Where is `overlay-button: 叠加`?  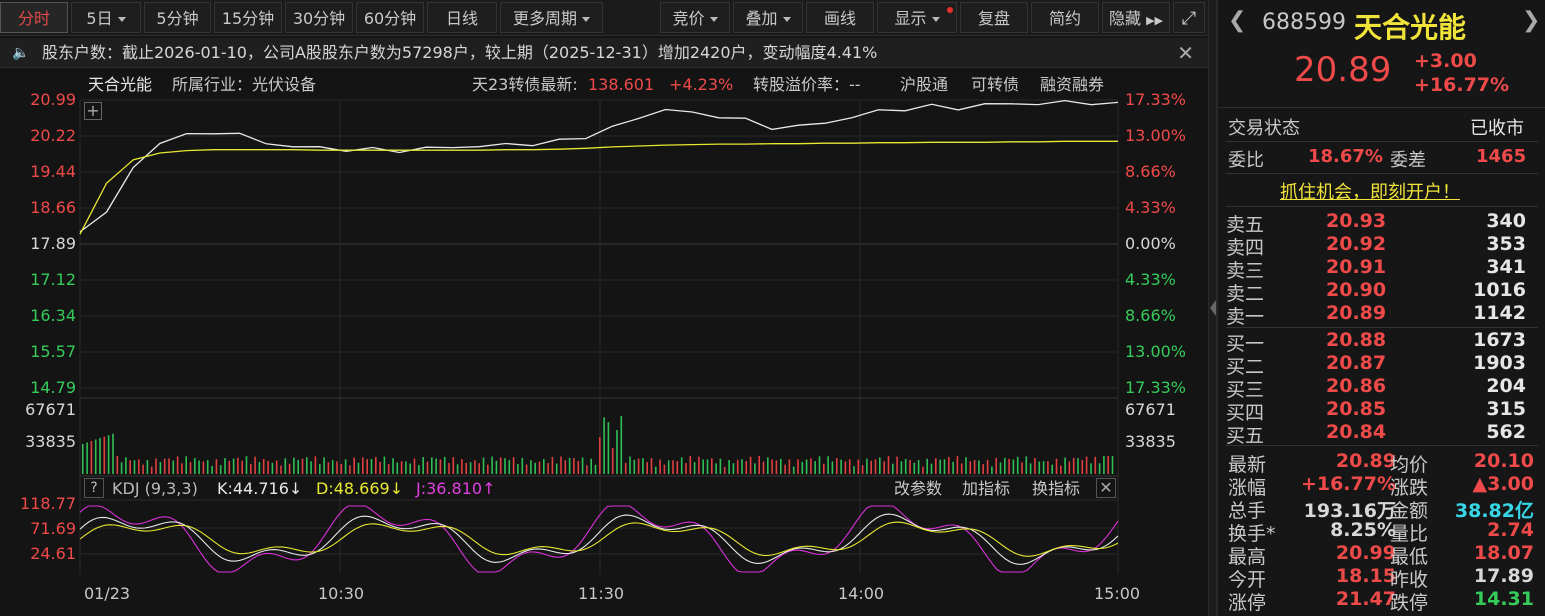 overlay-button: 叠加 is located at coordinates (768, 17).